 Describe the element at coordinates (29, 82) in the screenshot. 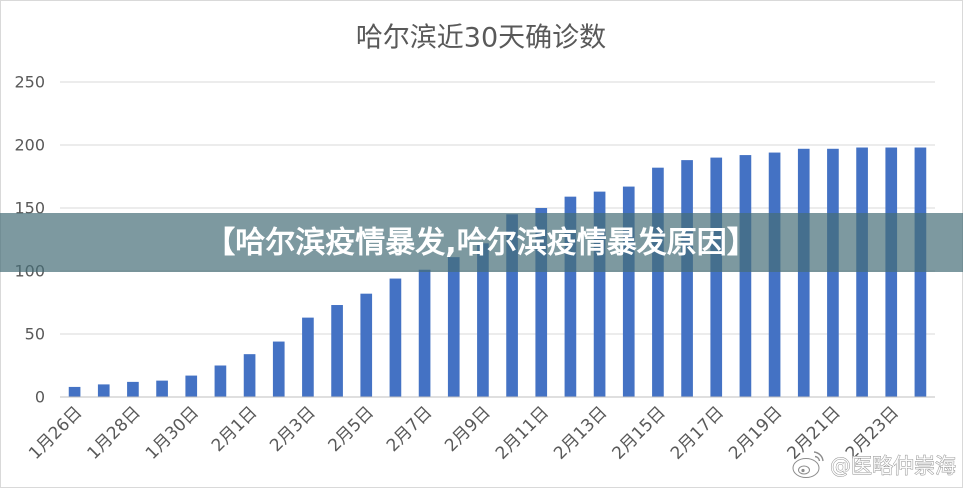

I see `y-tick-label: 250` at that location.